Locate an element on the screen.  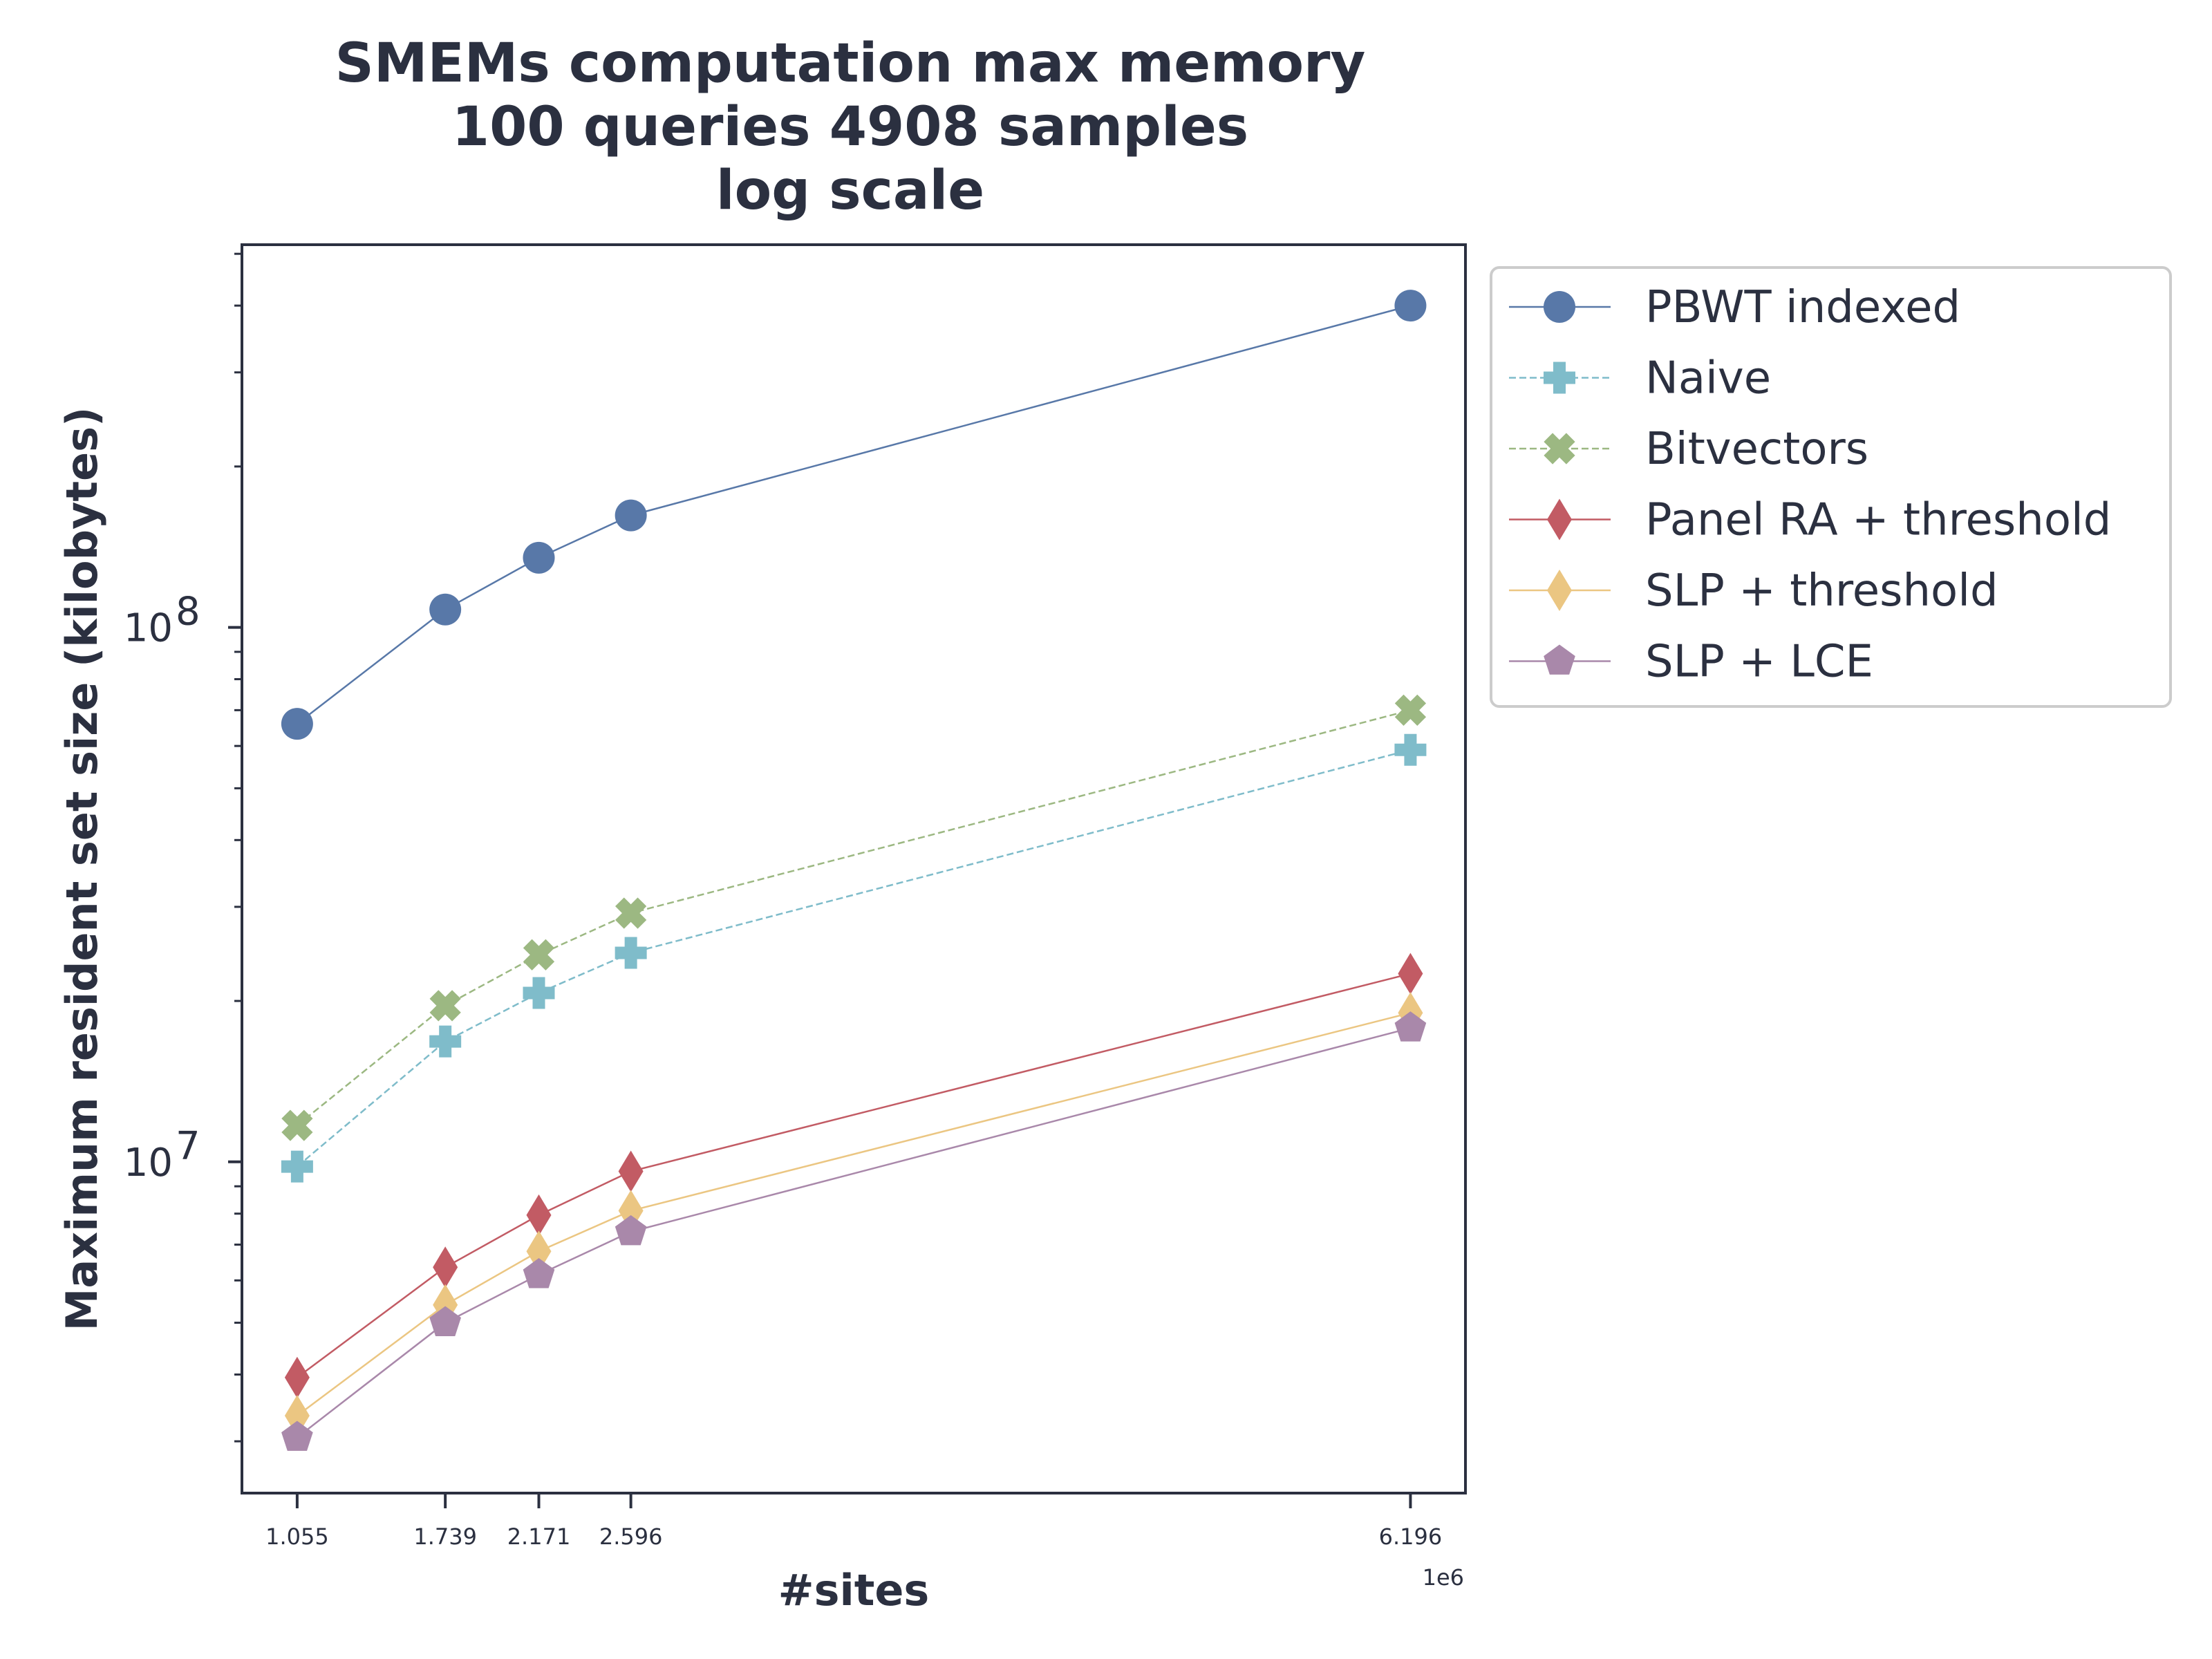
series-bitvectors is located at coordinates (854, 917).